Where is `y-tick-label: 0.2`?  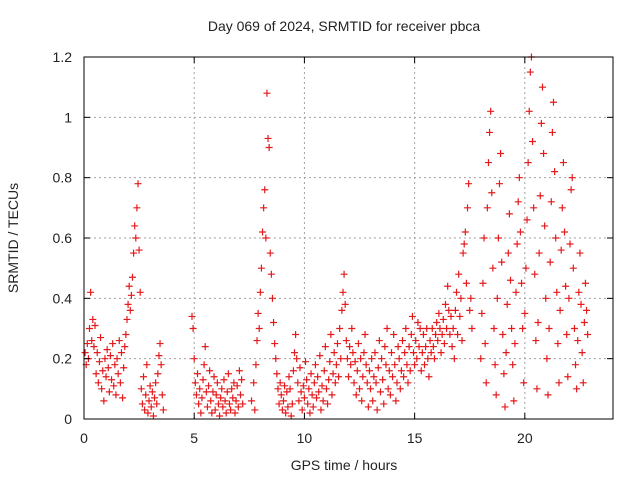
y-tick-label: 0.2 is located at coordinates (63, 359).